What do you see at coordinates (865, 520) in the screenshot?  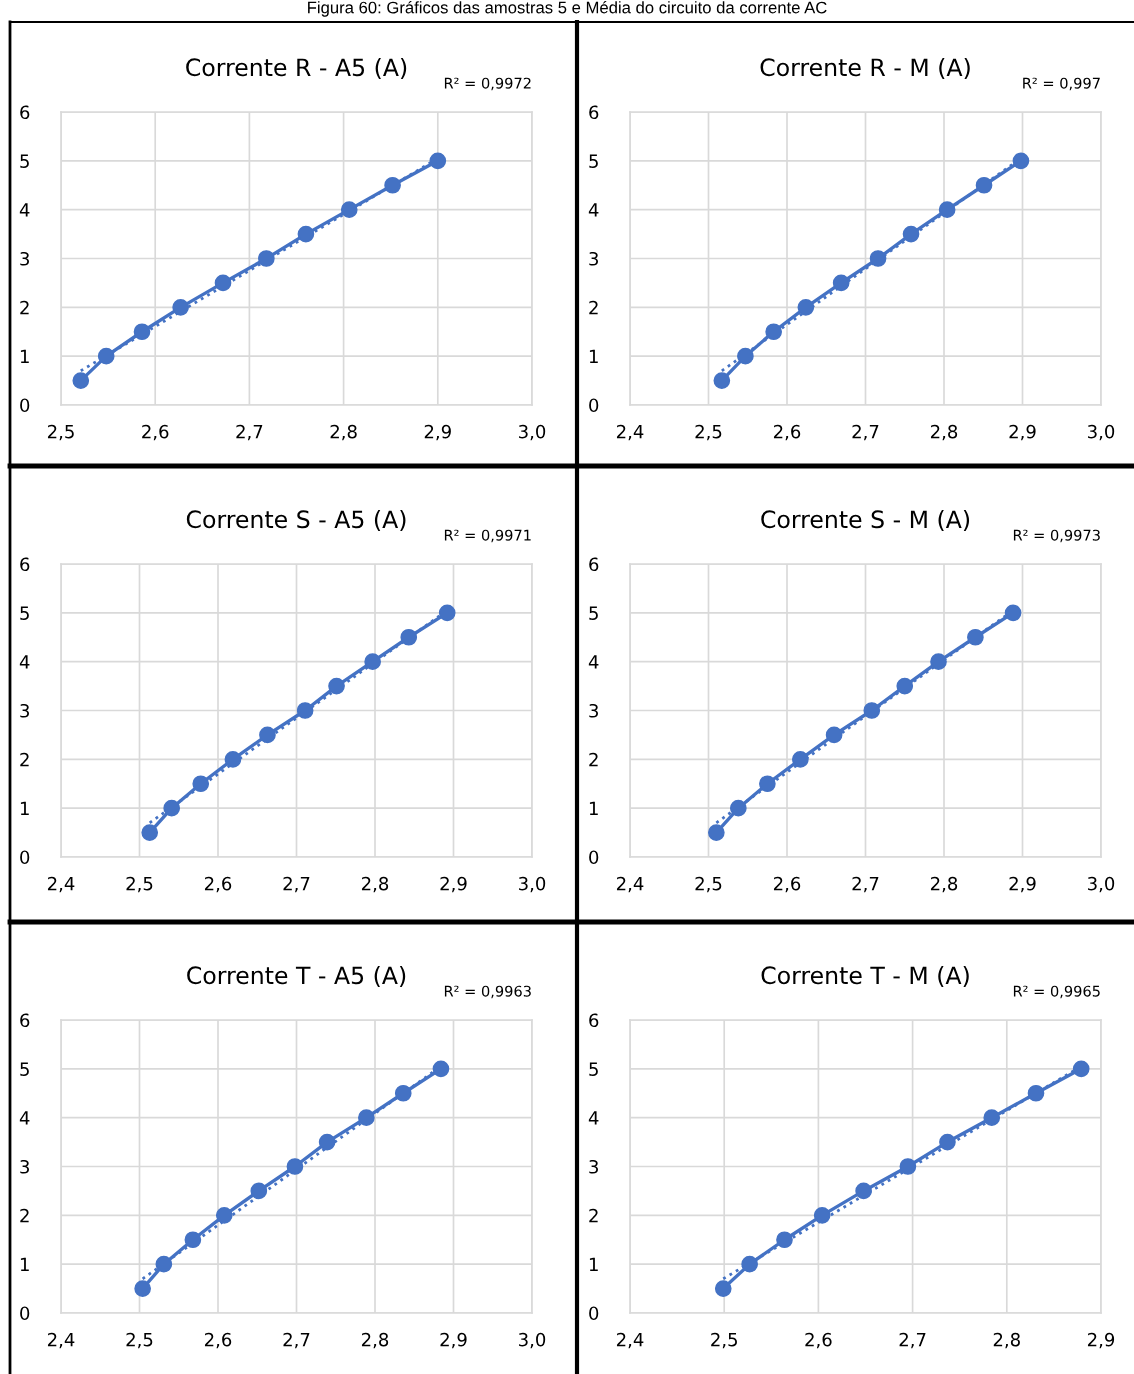 I see `chart-title: Corrente S - M (A)` at bounding box center [865, 520].